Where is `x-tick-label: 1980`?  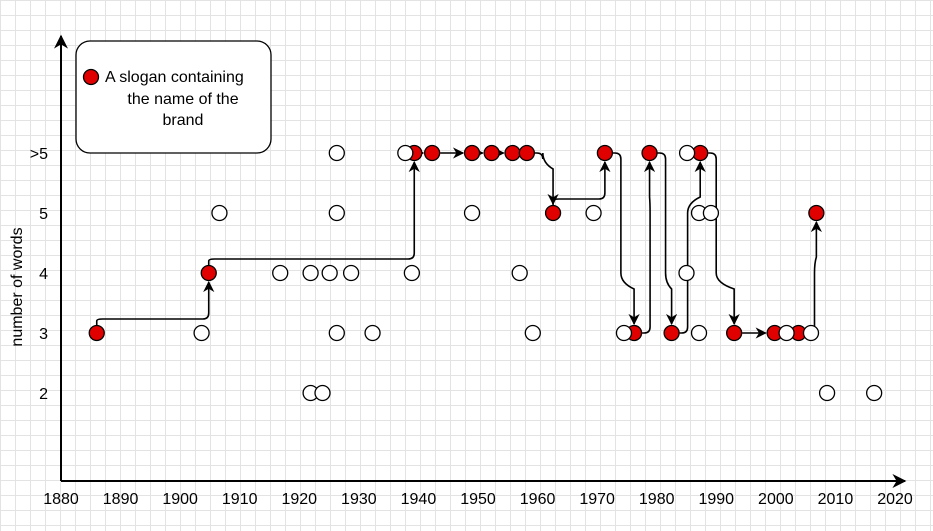 x-tick-label: 1980 is located at coordinates (657, 499).